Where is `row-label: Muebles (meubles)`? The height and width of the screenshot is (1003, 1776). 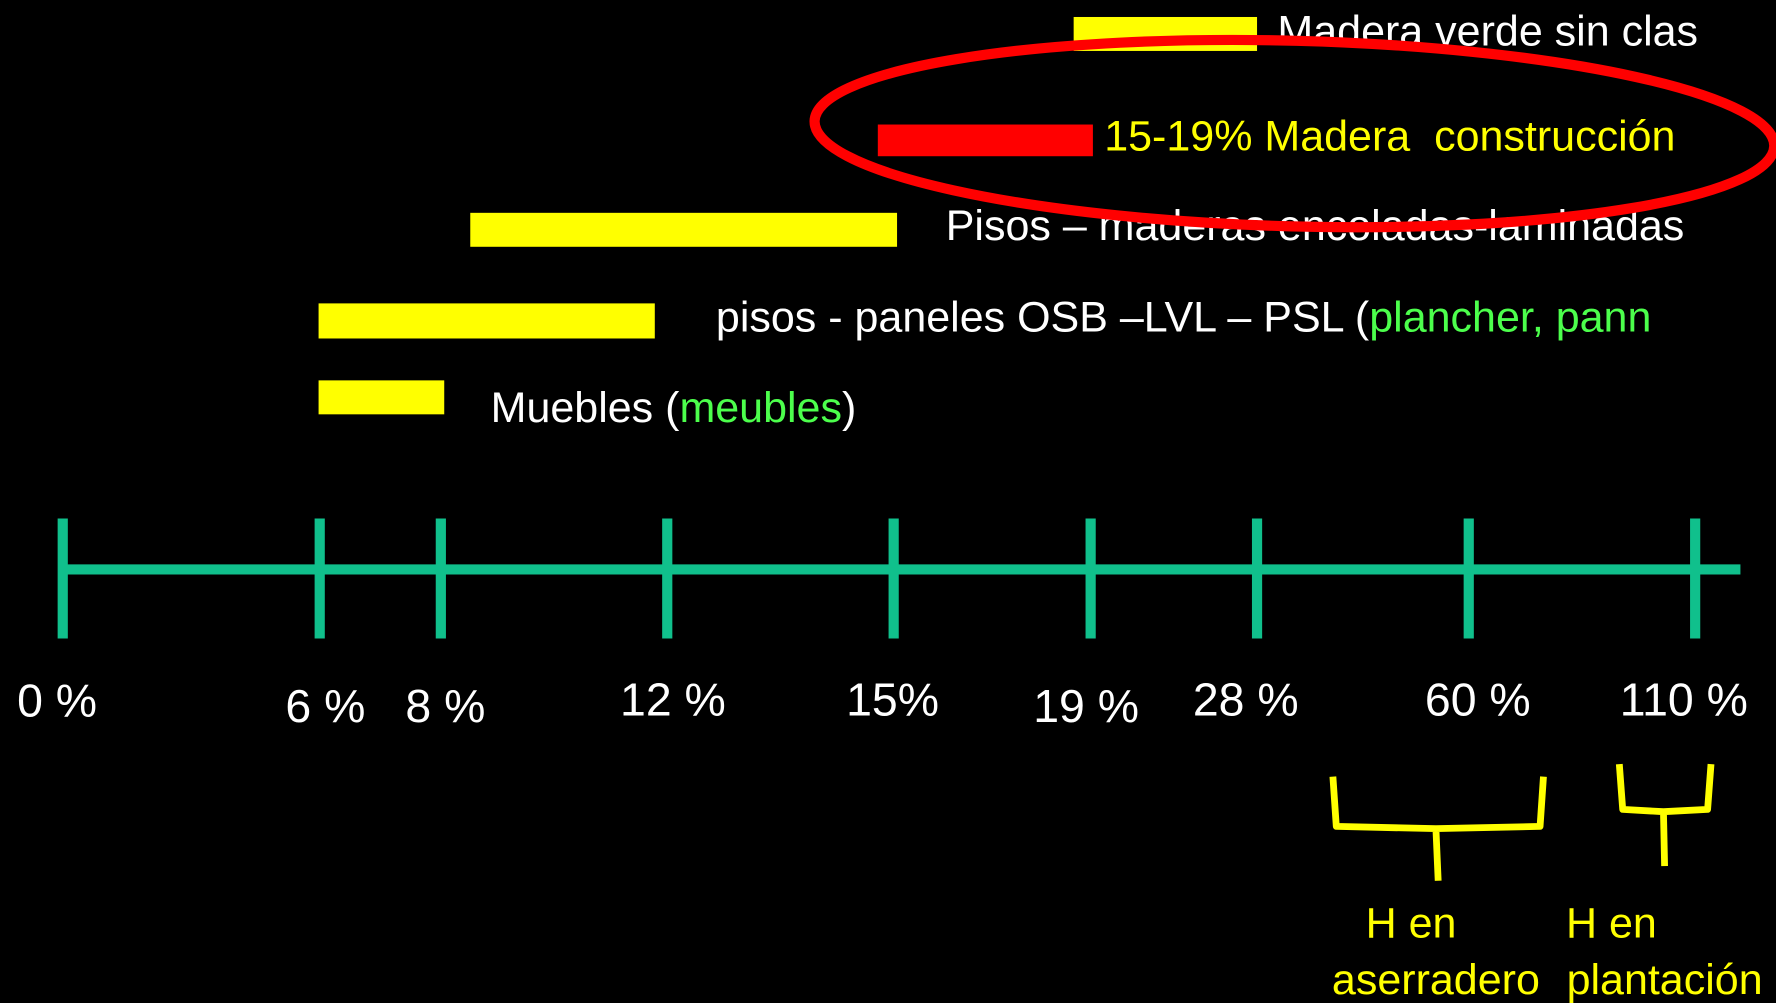 row-label: Muebles (meubles) is located at coordinates (674, 408).